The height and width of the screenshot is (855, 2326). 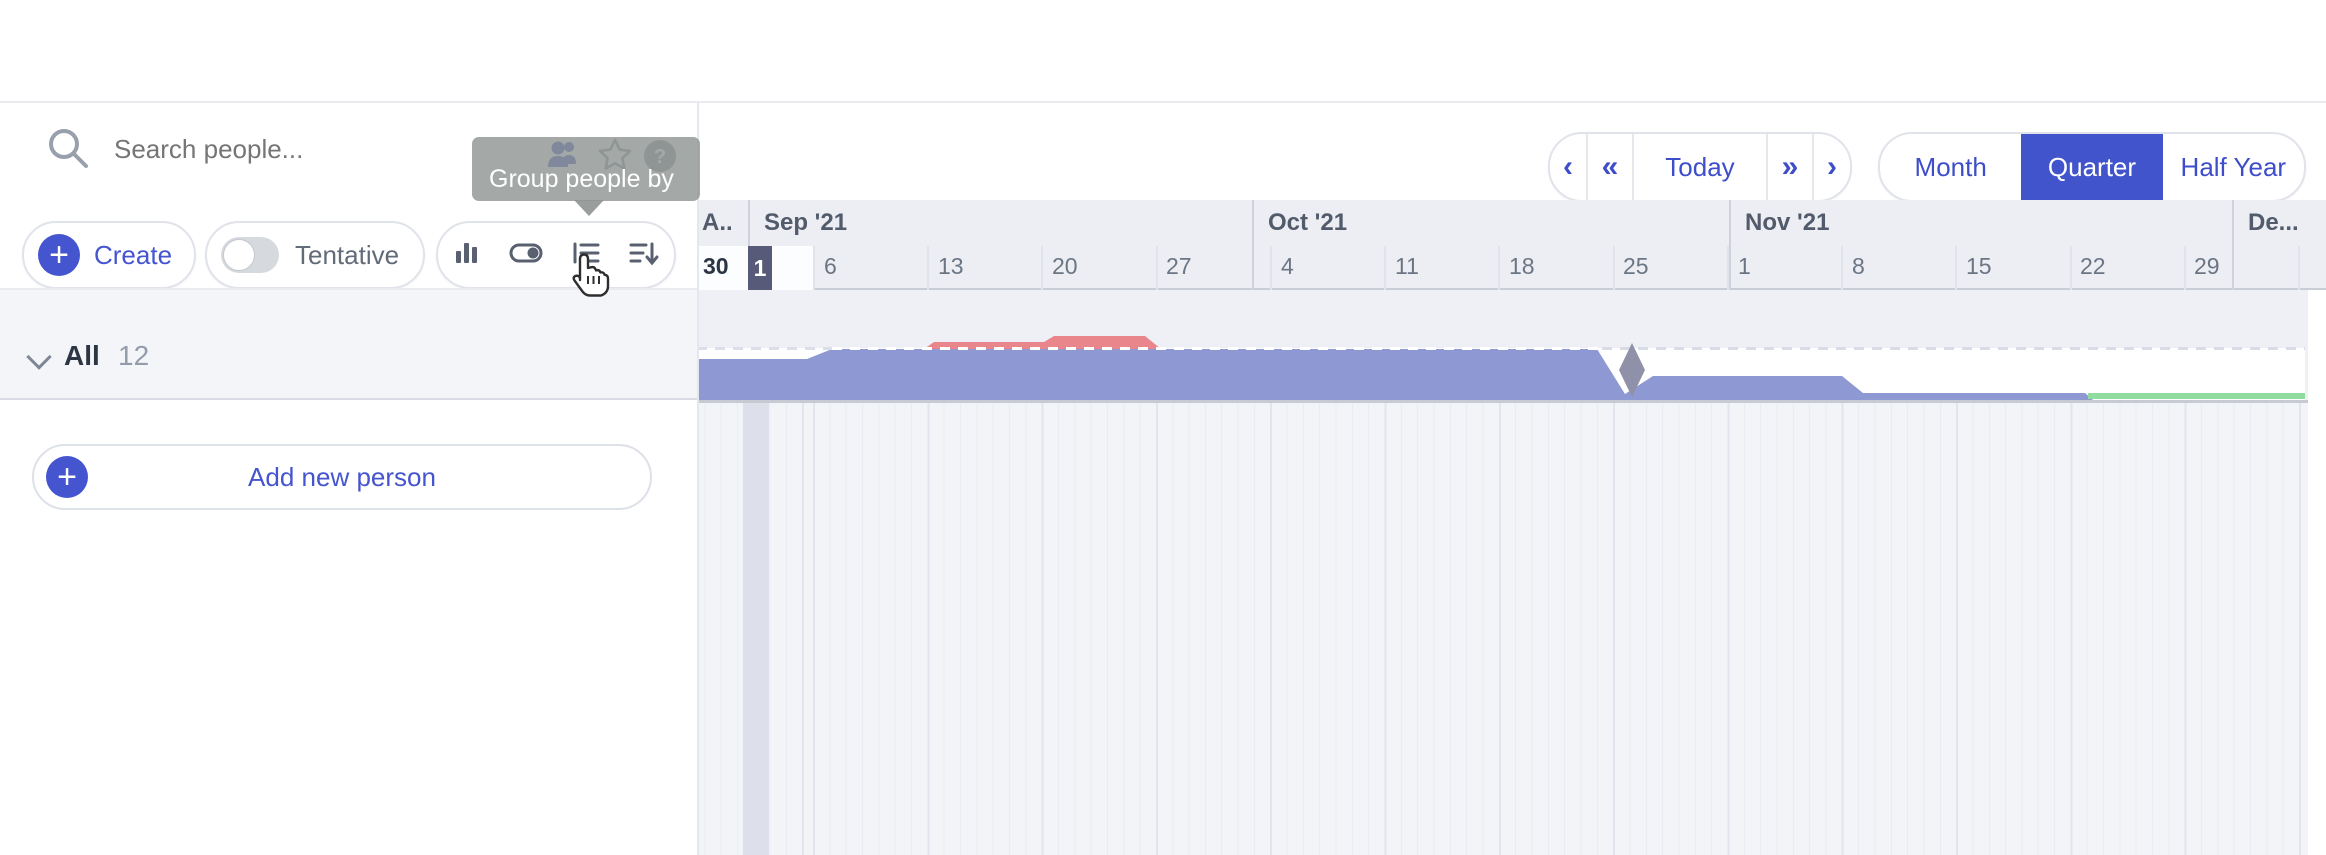 What do you see at coordinates (133, 254) in the screenshot?
I see `create-label: Create` at bounding box center [133, 254].